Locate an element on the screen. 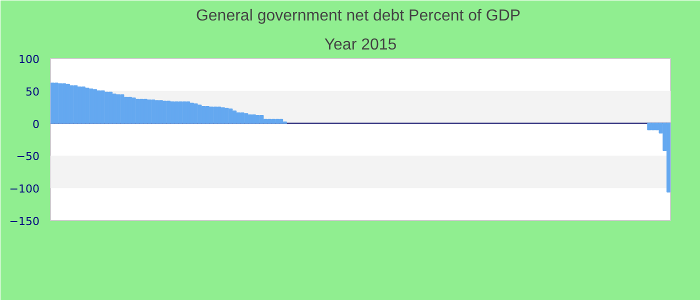  y-tick-label: −150 is located at coordinates (24, 221).